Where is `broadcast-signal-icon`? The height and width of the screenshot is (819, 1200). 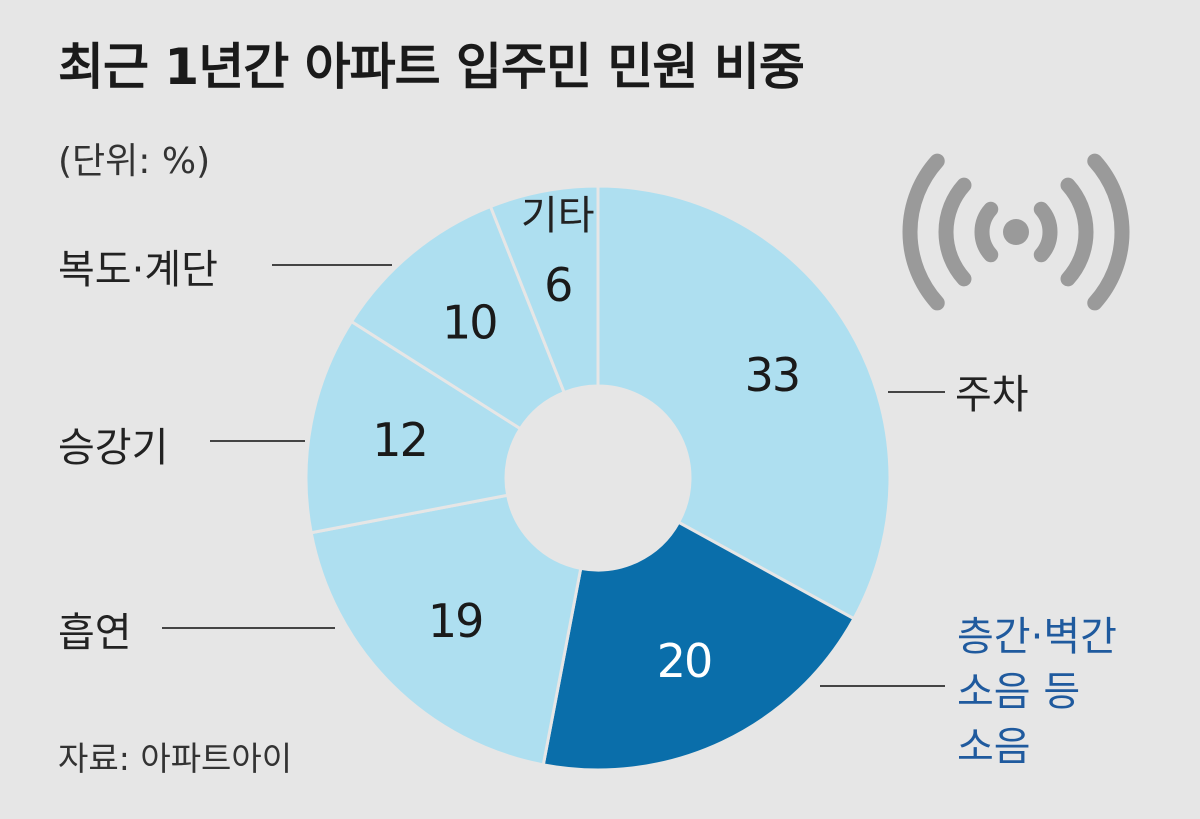 broadcast-signal-icon is located at coordinates (1016, 232).